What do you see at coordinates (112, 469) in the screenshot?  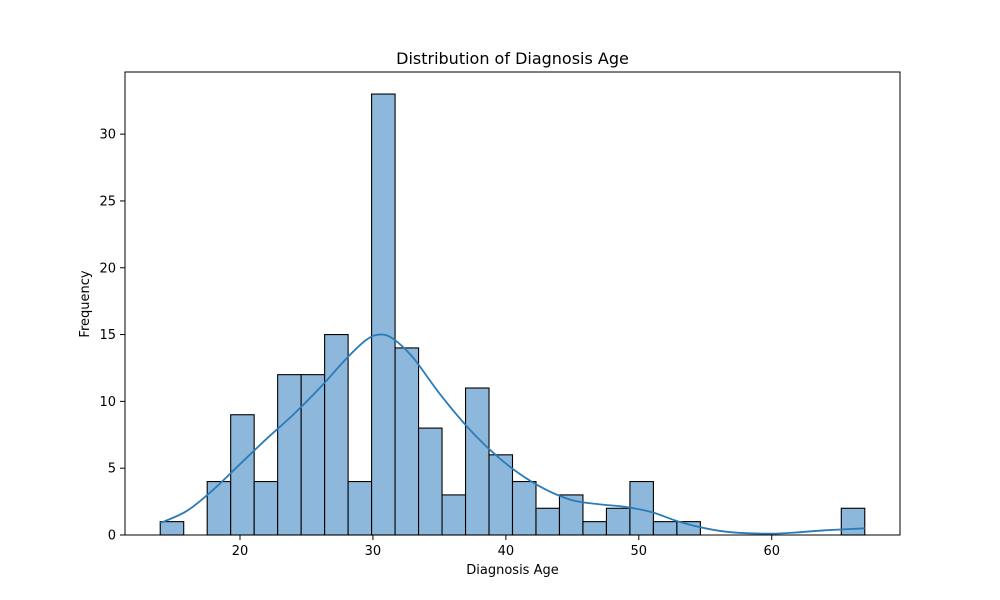 I see `y-tick-label: 5` at bounding box center [112, 469].